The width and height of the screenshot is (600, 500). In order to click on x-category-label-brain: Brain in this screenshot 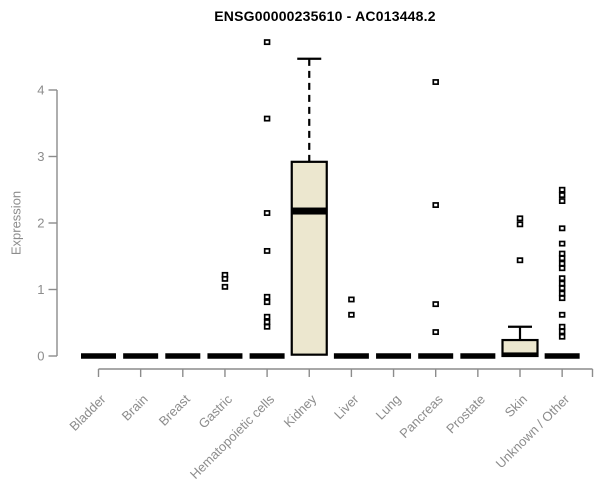, I will do `click(135, 408)`.